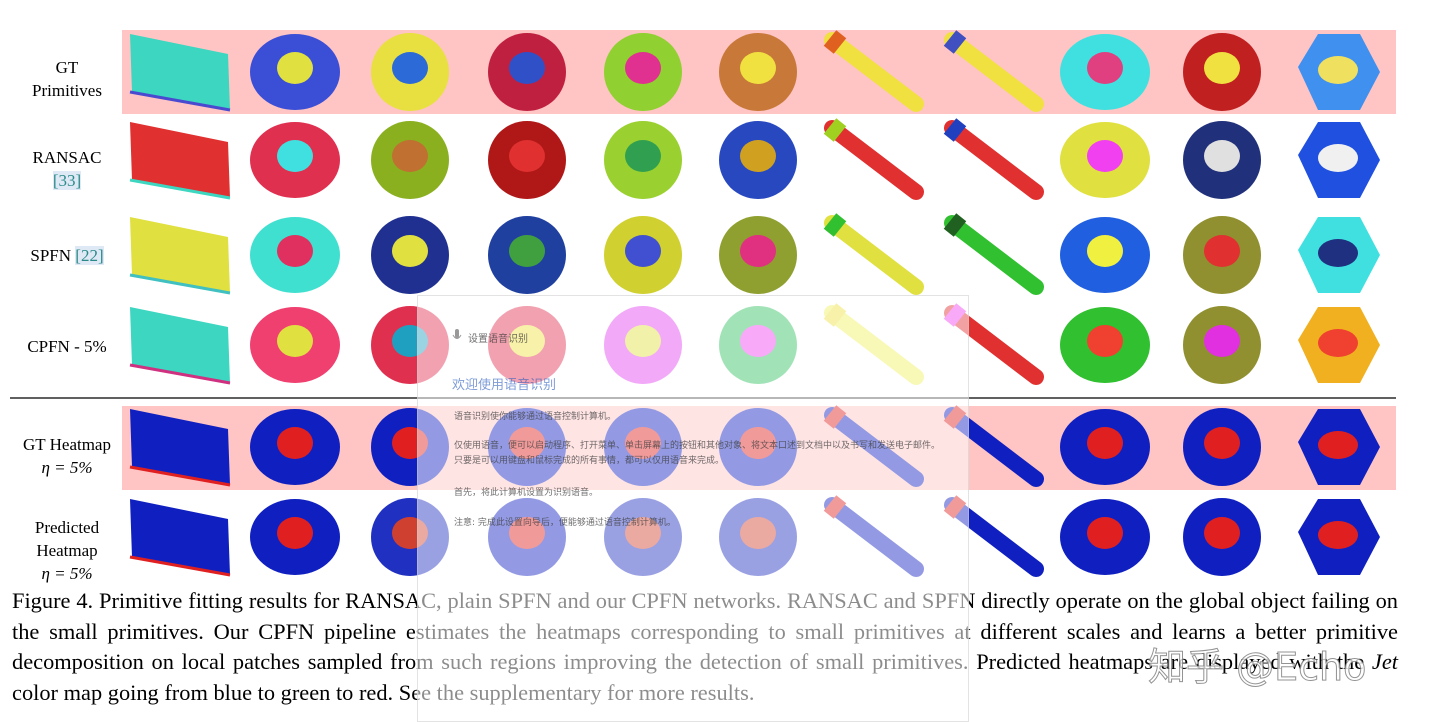 This screenshot has height=722, width=1440. I want to click on label-text: GT, so click(67, 67).